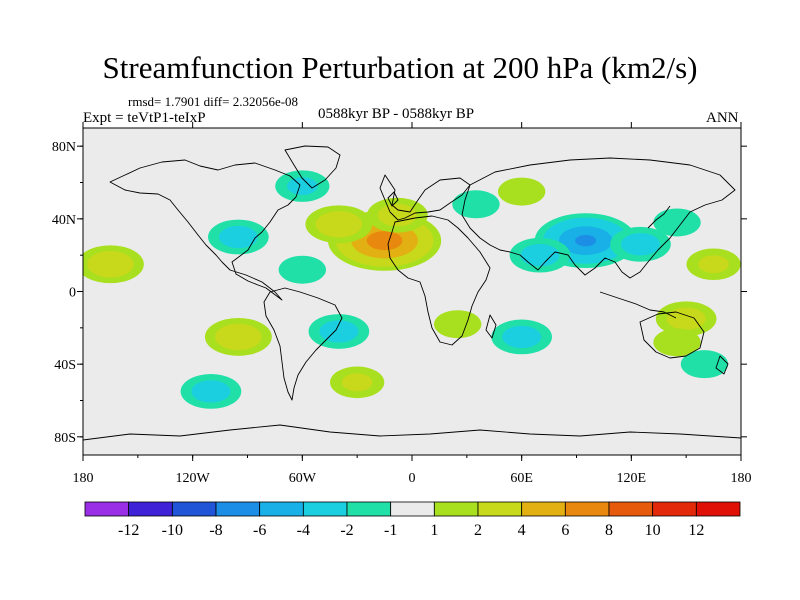 This screenshot has height=600, width=800. Describe the element at coordinates (522, 530) in the screenshot. I see `colorbar-label: 4` at that location.